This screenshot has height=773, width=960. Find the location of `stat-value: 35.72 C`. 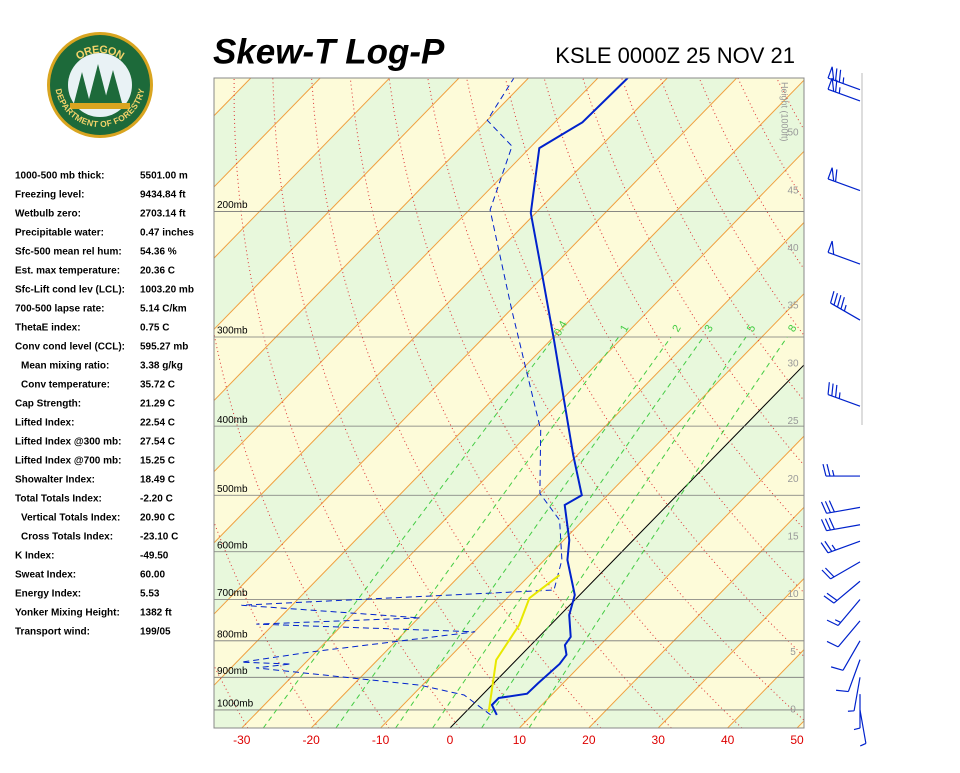

stat-value: 35.72 C is located at coordinates (157, 385).